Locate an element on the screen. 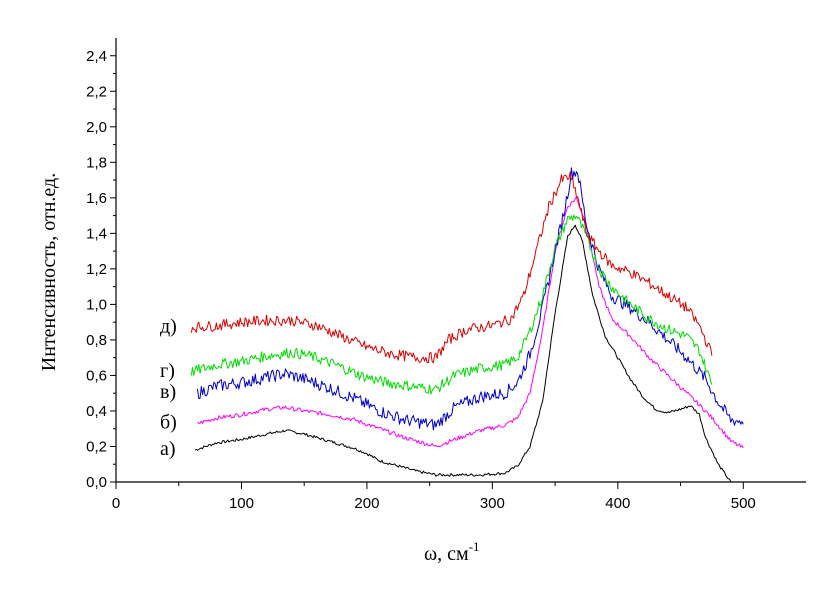  x-tick-label: 200 is located at coordinates (366, 503).